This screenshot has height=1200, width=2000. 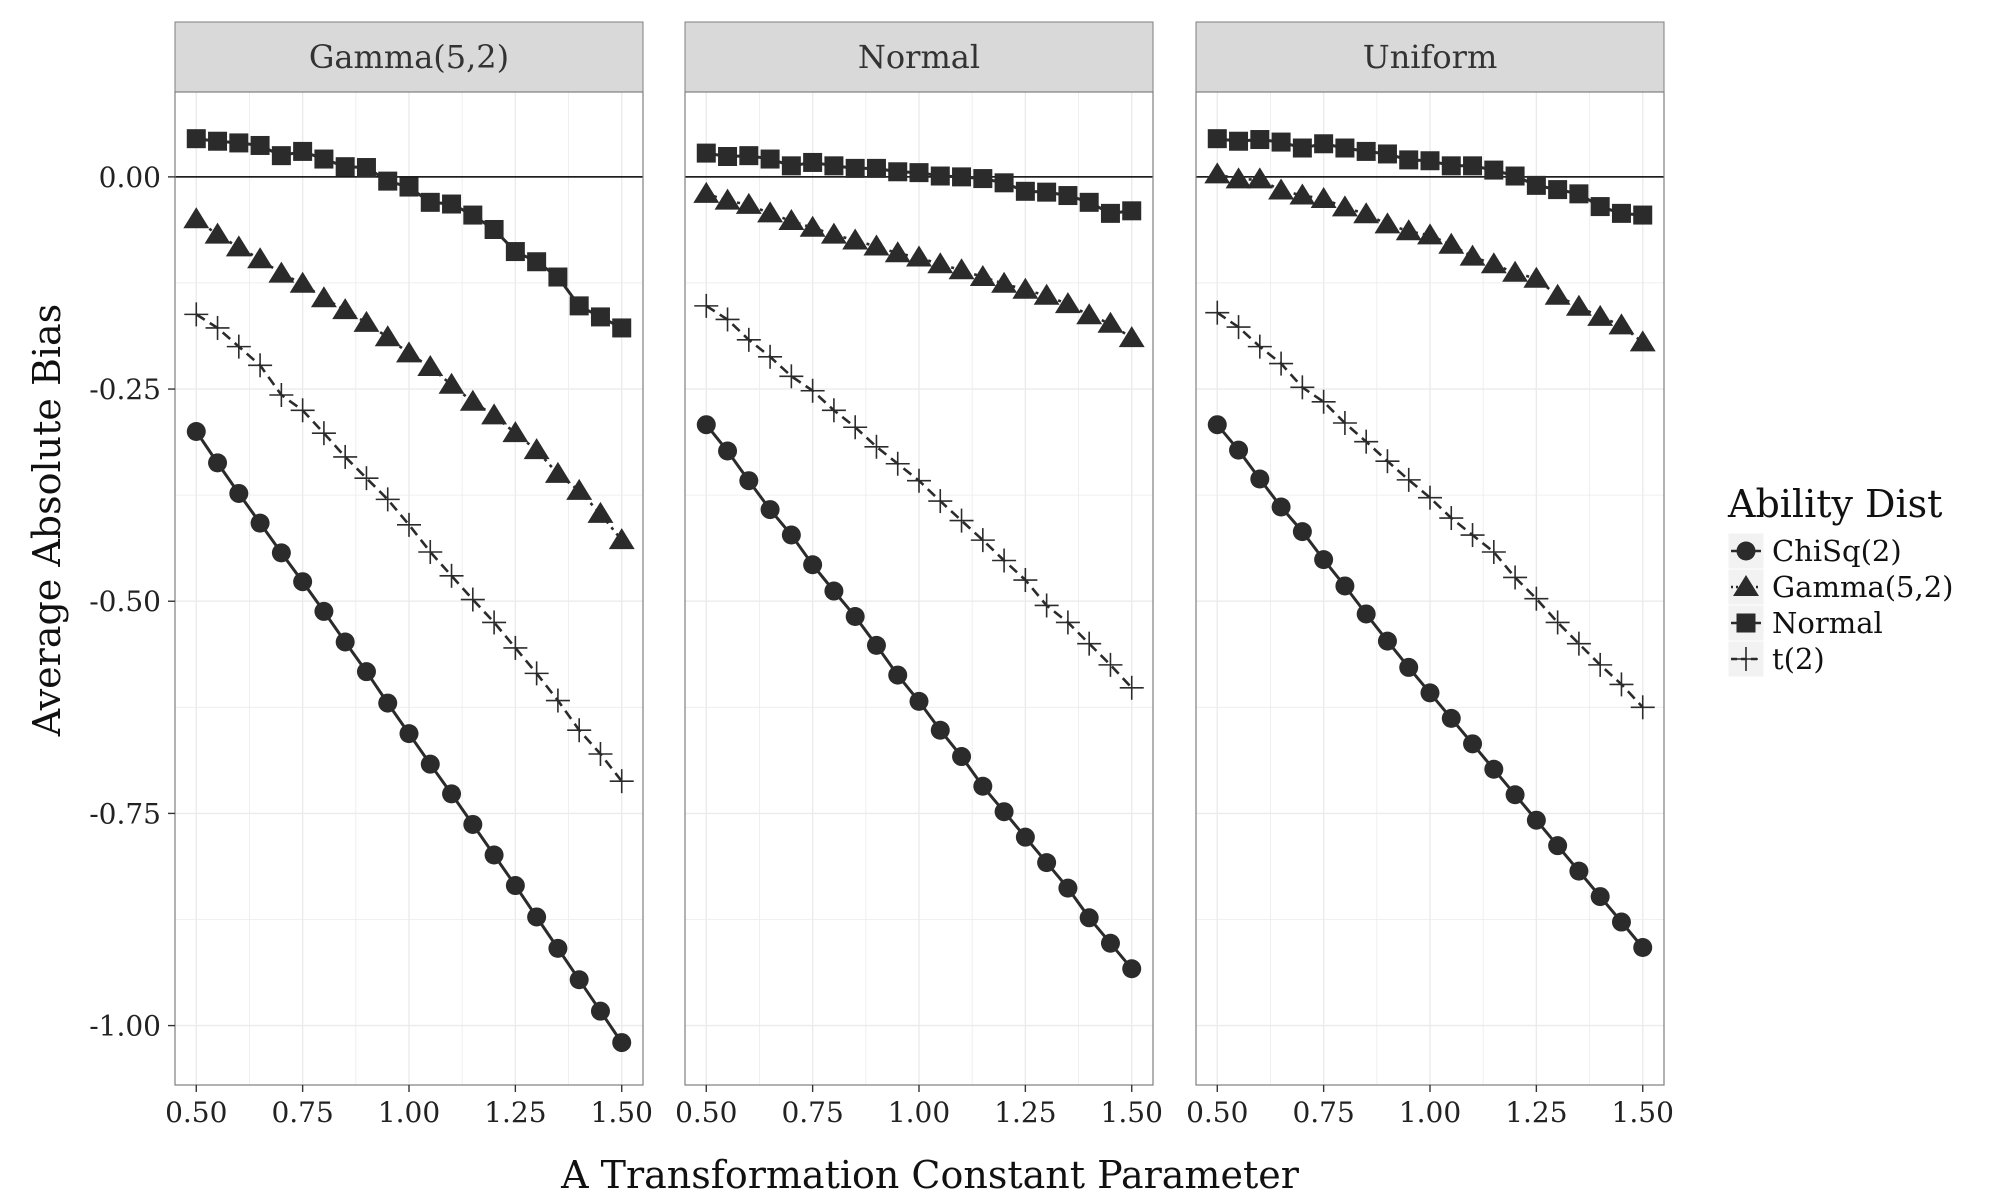 I want to click on legend-item-normal: Normal, so click(x=1805, y=623).